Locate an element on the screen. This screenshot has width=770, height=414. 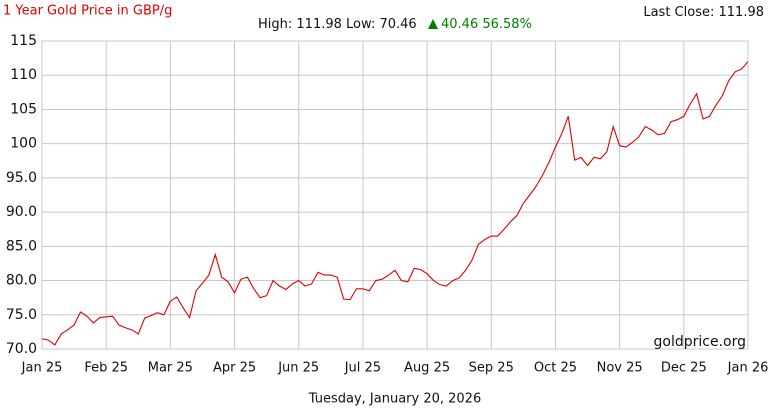
y-tick-label: 105 is located at coordinates (23, 109).